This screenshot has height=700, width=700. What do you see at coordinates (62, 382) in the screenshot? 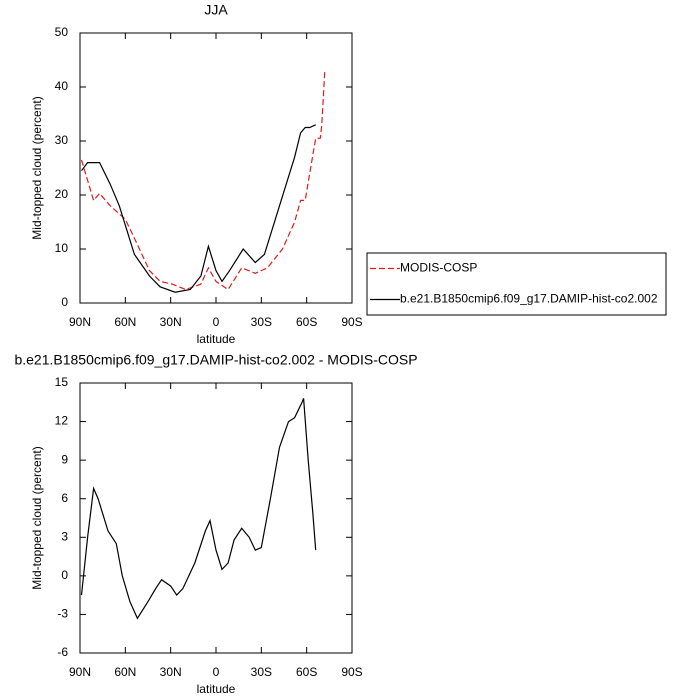
I see `y-tick-label: 15` at bounding box center [62, 382].